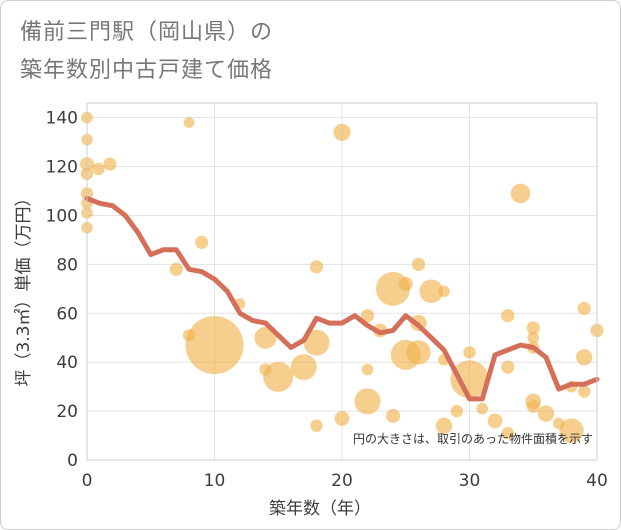  Describe the element at coordinates (147, 32) in the screenshot. I see `chart-title-line1: 備前三門駅（岡山県）の` at that location.